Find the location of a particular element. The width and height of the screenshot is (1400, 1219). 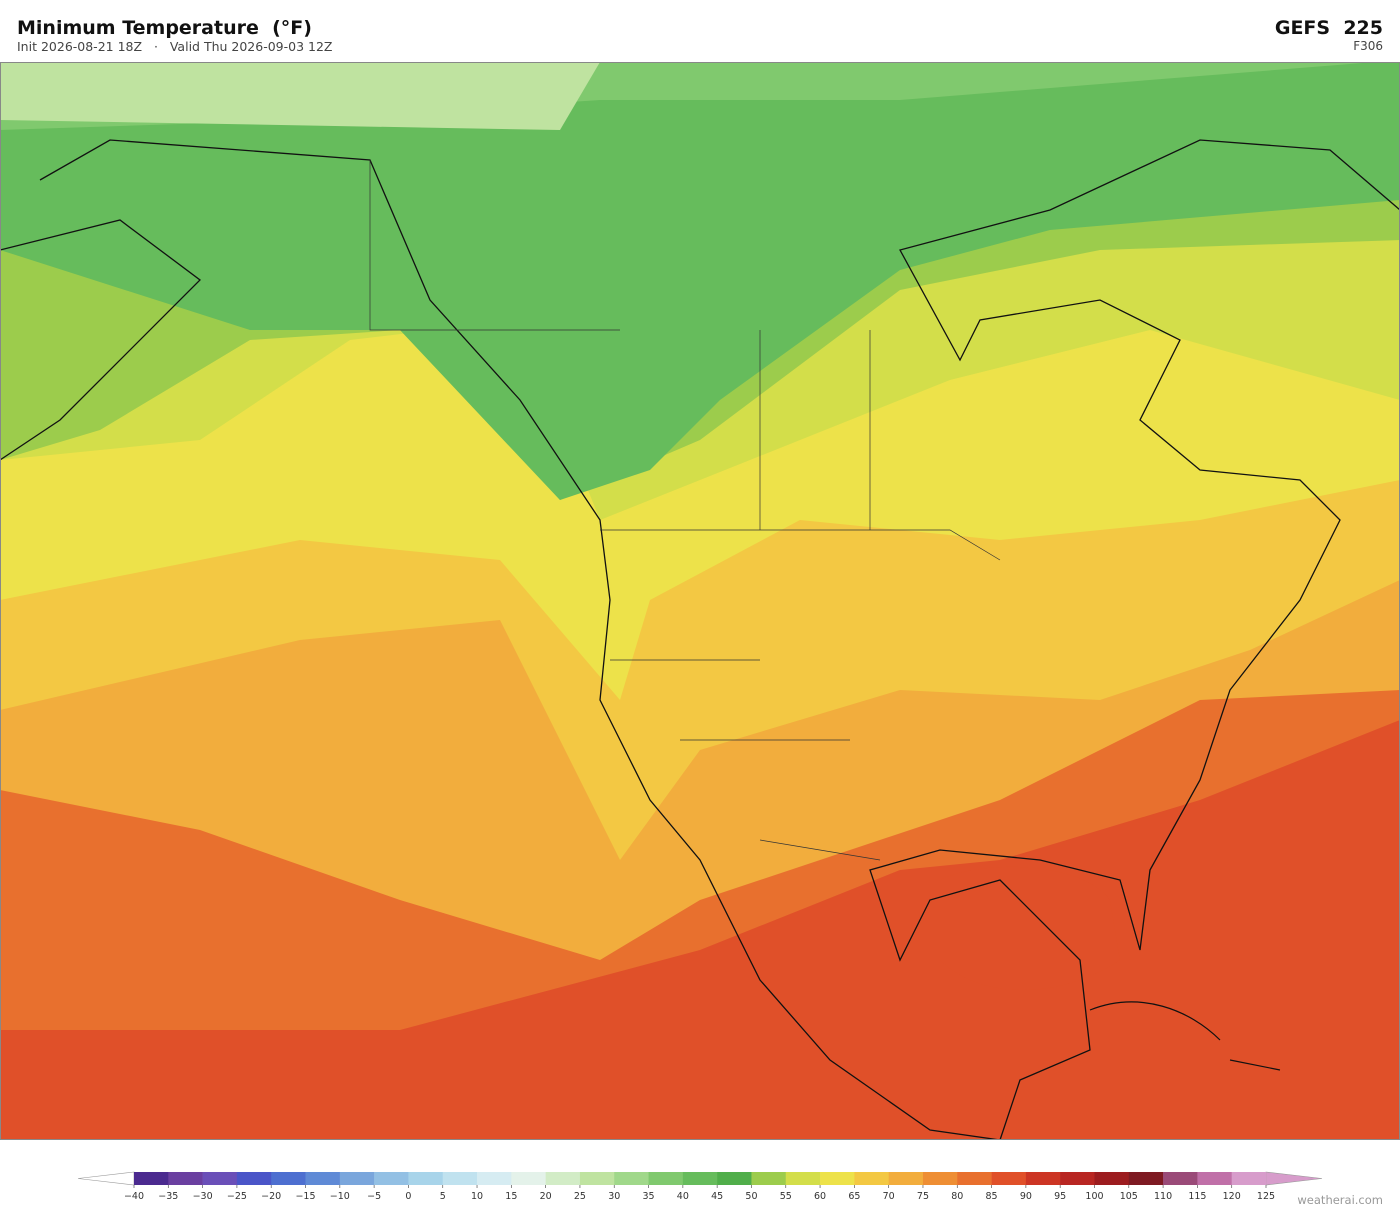

colorbar-tick-label: 30 is located at coordinates (614, 1196).